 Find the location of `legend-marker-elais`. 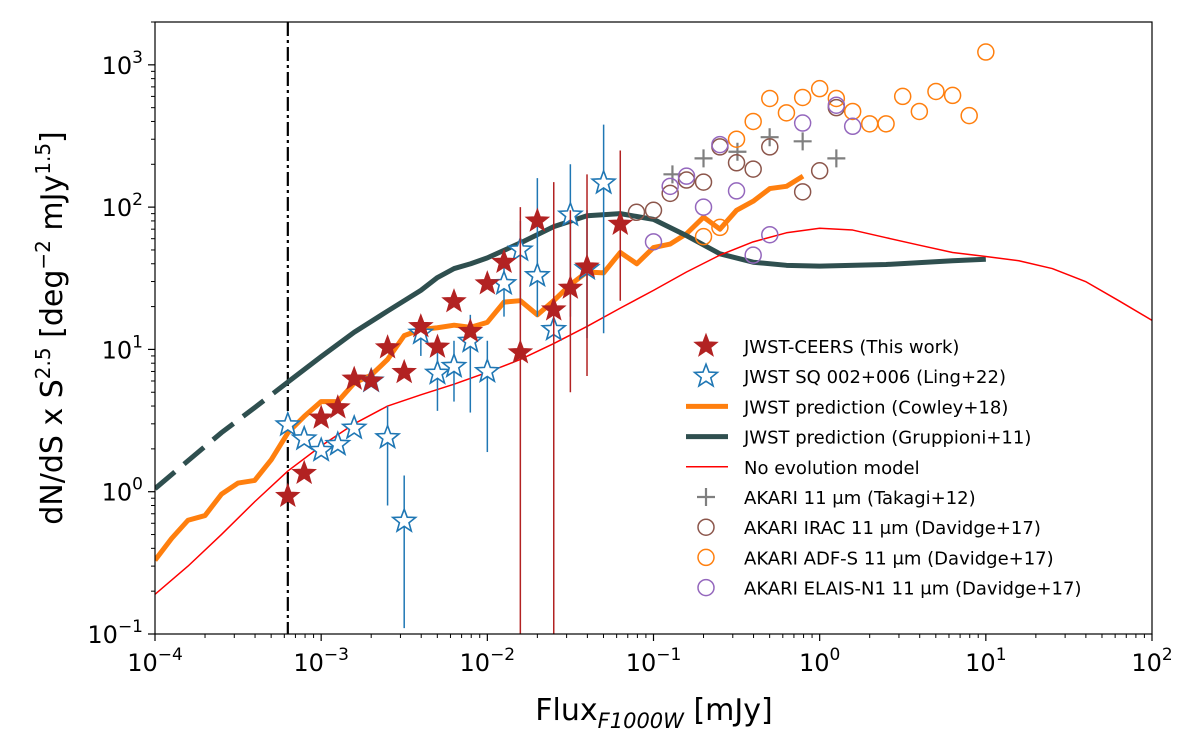

legend-marker-elais is located at coordinates (706, 587).